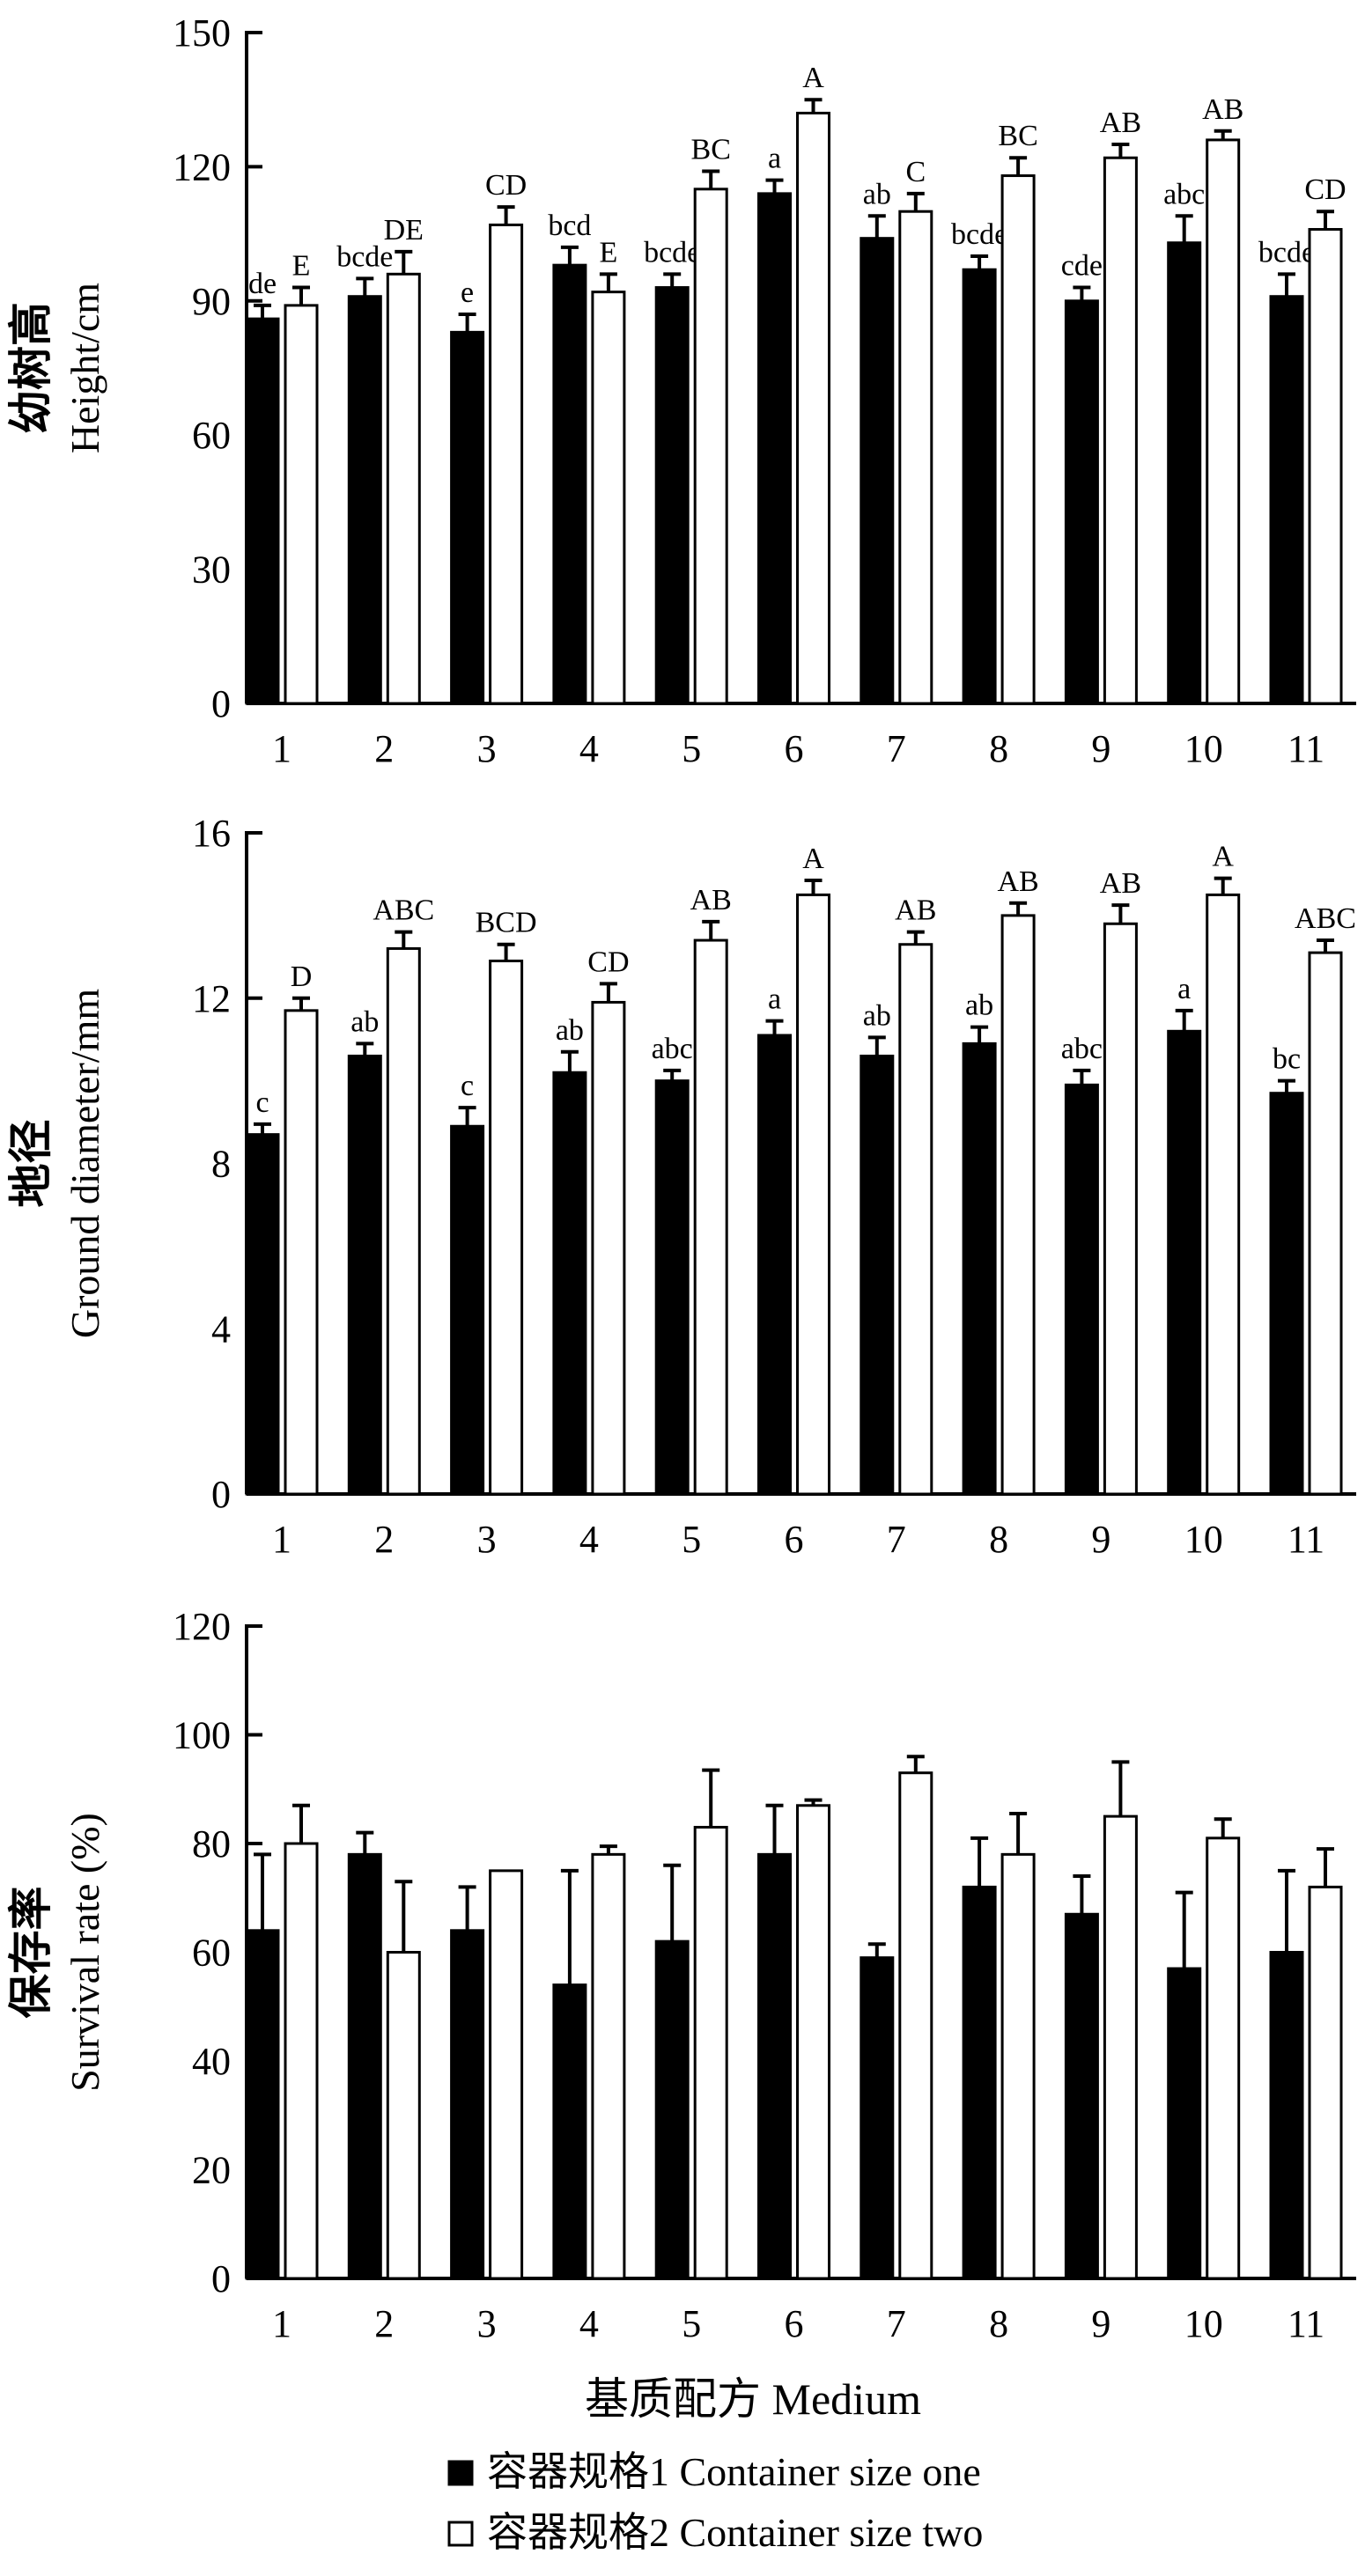 The height and width of the screenshot is (2576, 1365). Describe the element at coordinates (735, 2532) in the screenshot. I see `legend-label-container-size-two: 容器规格2 Container size two` at that location.